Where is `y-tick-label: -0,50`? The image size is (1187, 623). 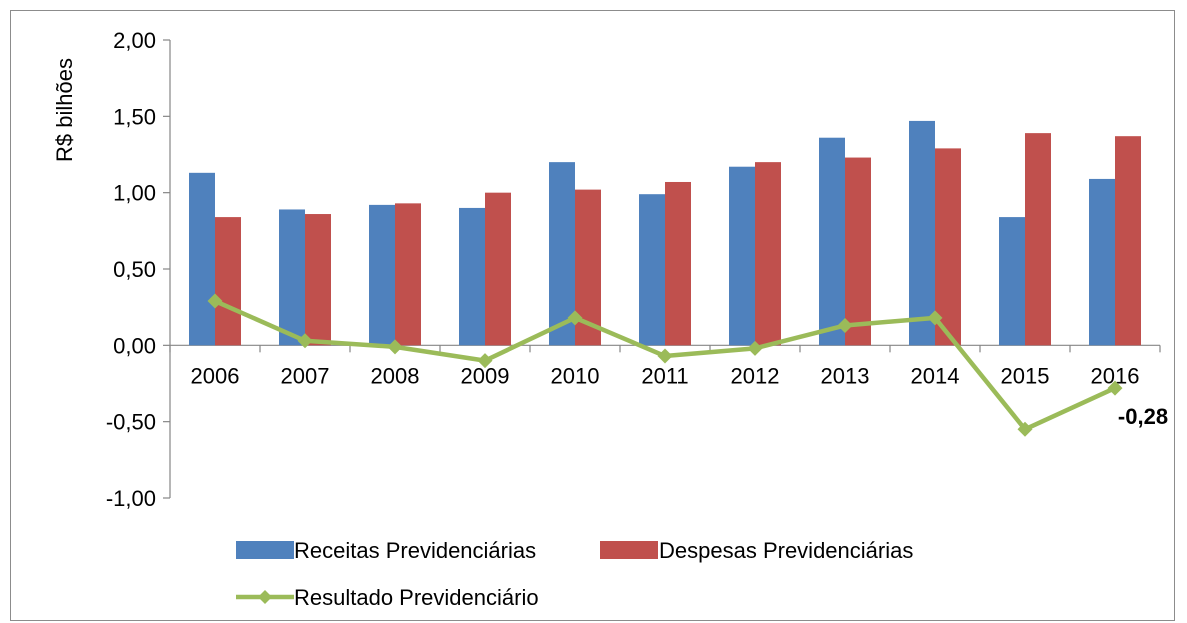
y-tick-label: -0,50 is located at coordinates (131, 422).